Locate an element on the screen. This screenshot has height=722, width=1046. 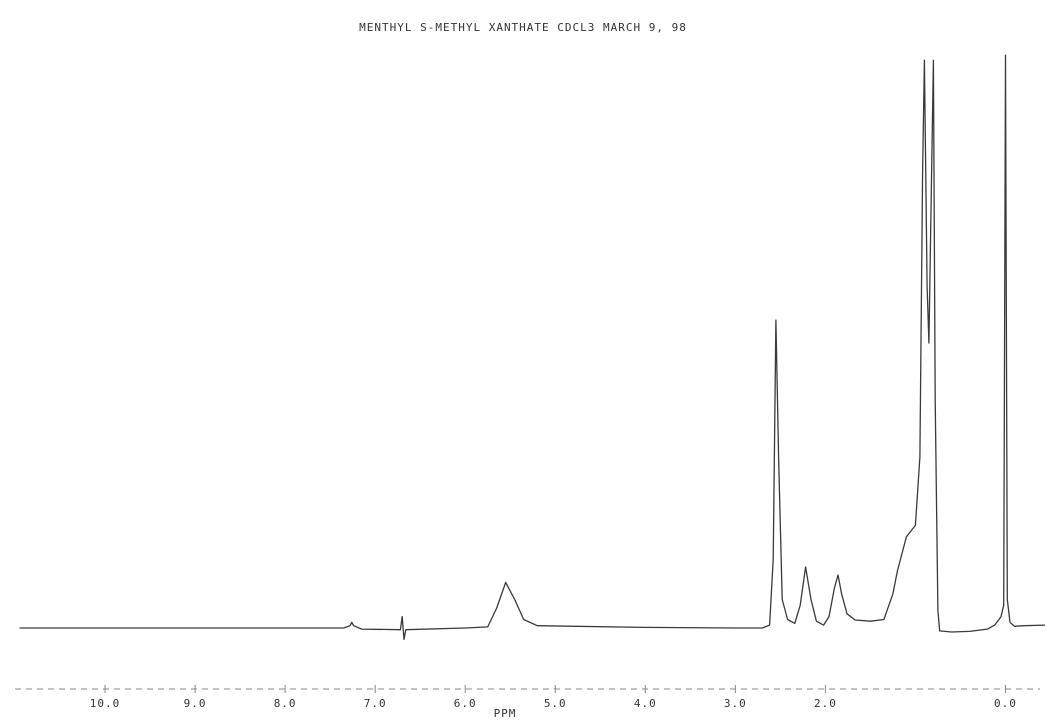
x-tick-label: 10.0 is located at coordinates (105, 703).